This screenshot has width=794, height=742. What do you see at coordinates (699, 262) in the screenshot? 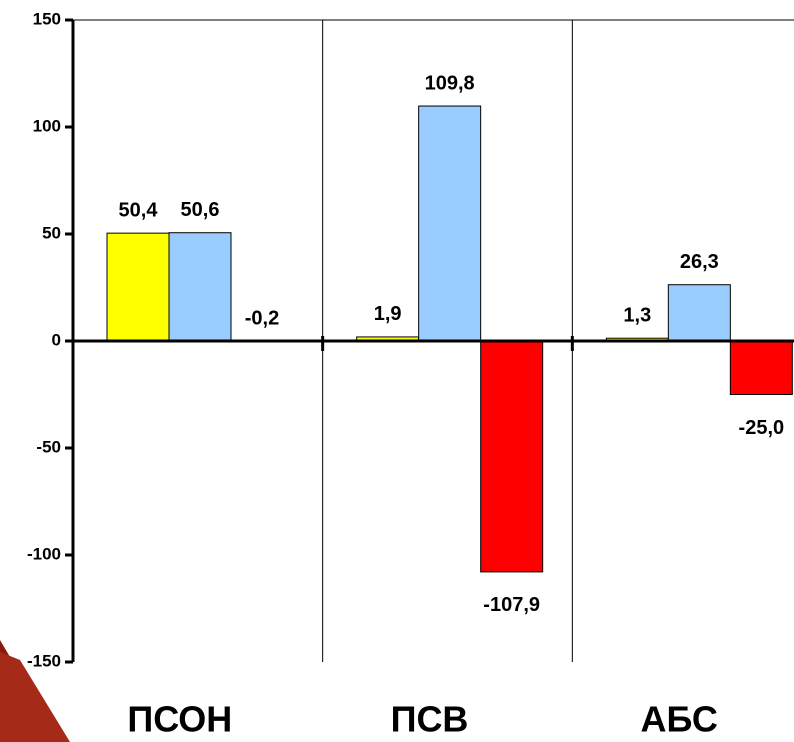
I see `value-label: 26,3` at bounding box center [699, 262].